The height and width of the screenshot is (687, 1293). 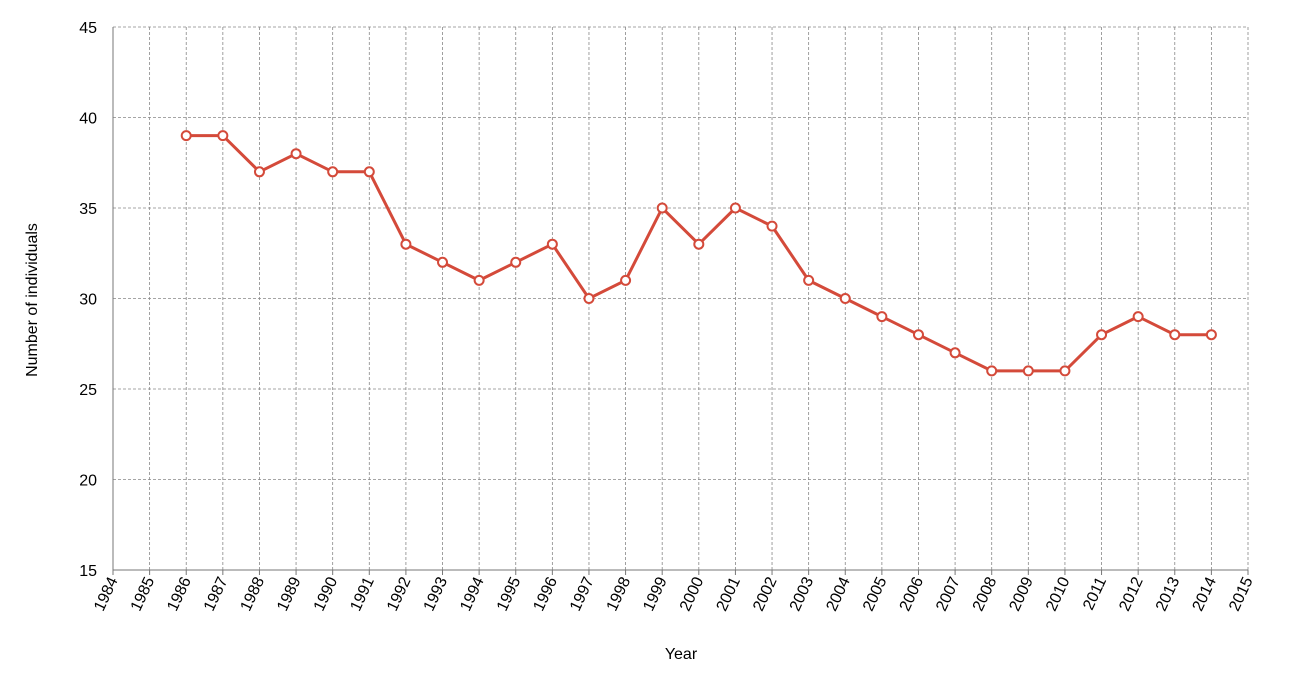 I want to click on x-tick-label: 2005, so click(x=875, y=594).